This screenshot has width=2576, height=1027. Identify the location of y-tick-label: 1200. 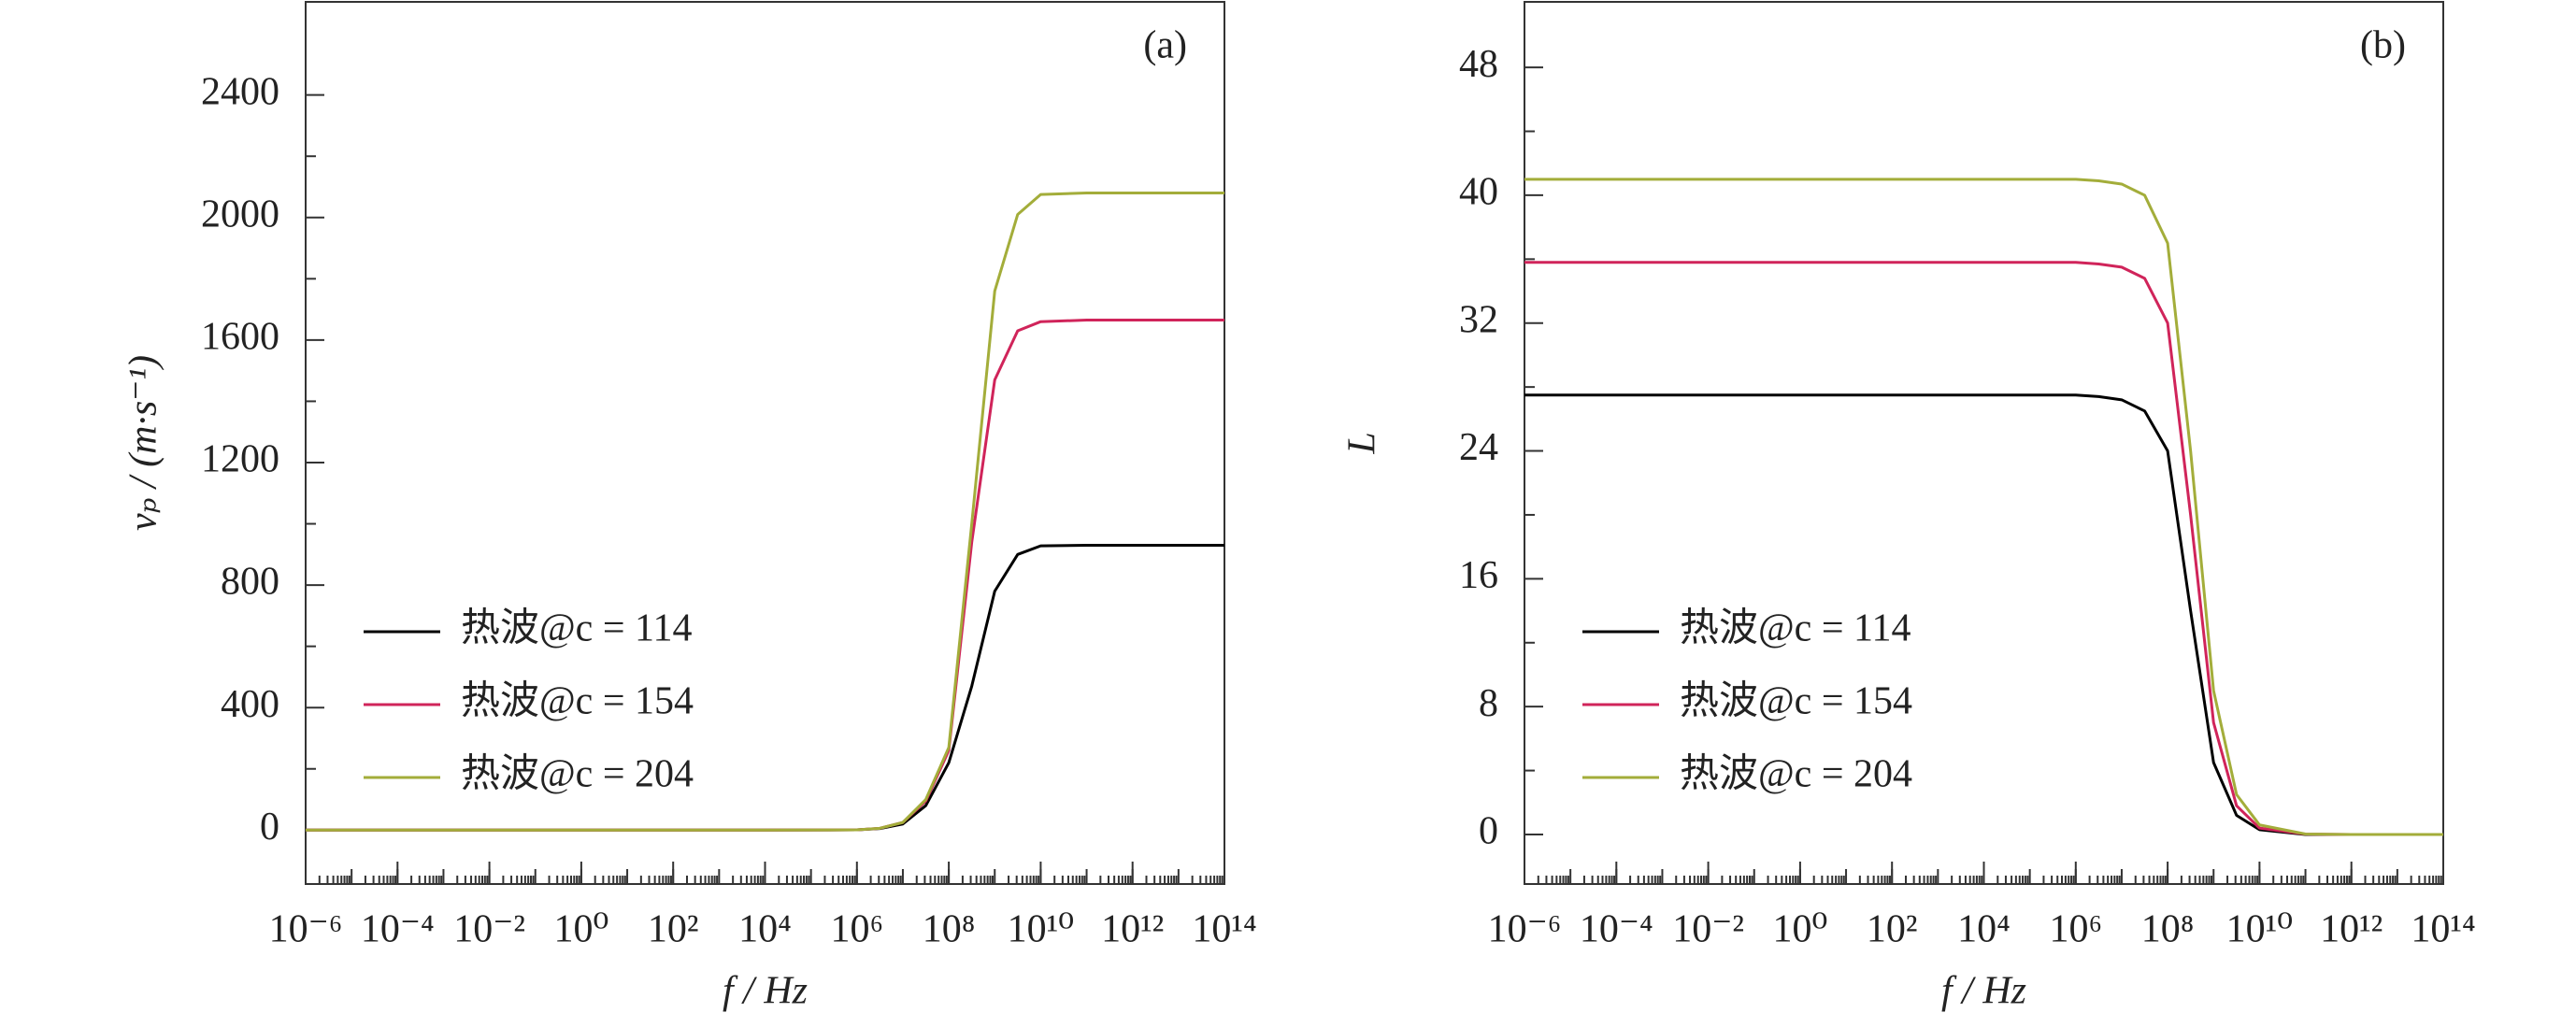
(240, 459).